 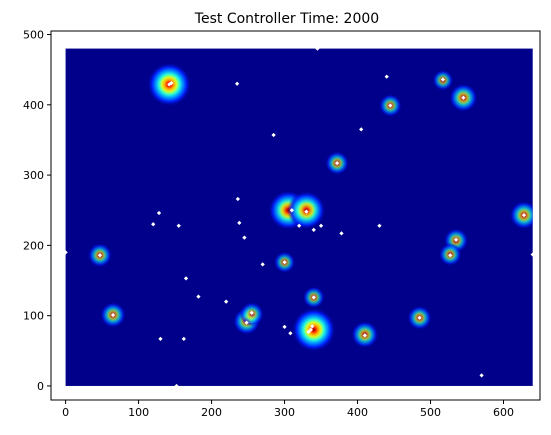 I want to click on y-tick-label: 0, so click(x=40, y=386).